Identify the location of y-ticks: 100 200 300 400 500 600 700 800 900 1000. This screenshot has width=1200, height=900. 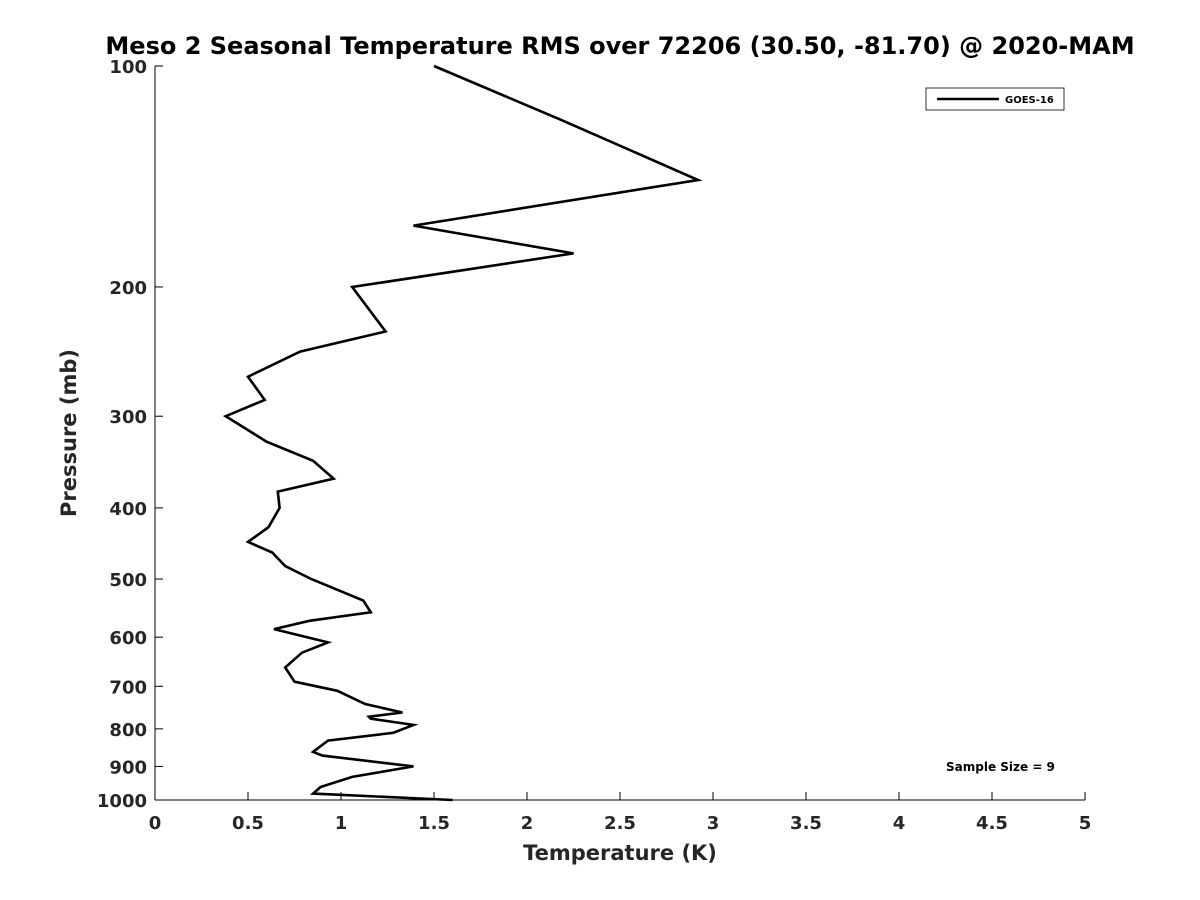
(130, 434).